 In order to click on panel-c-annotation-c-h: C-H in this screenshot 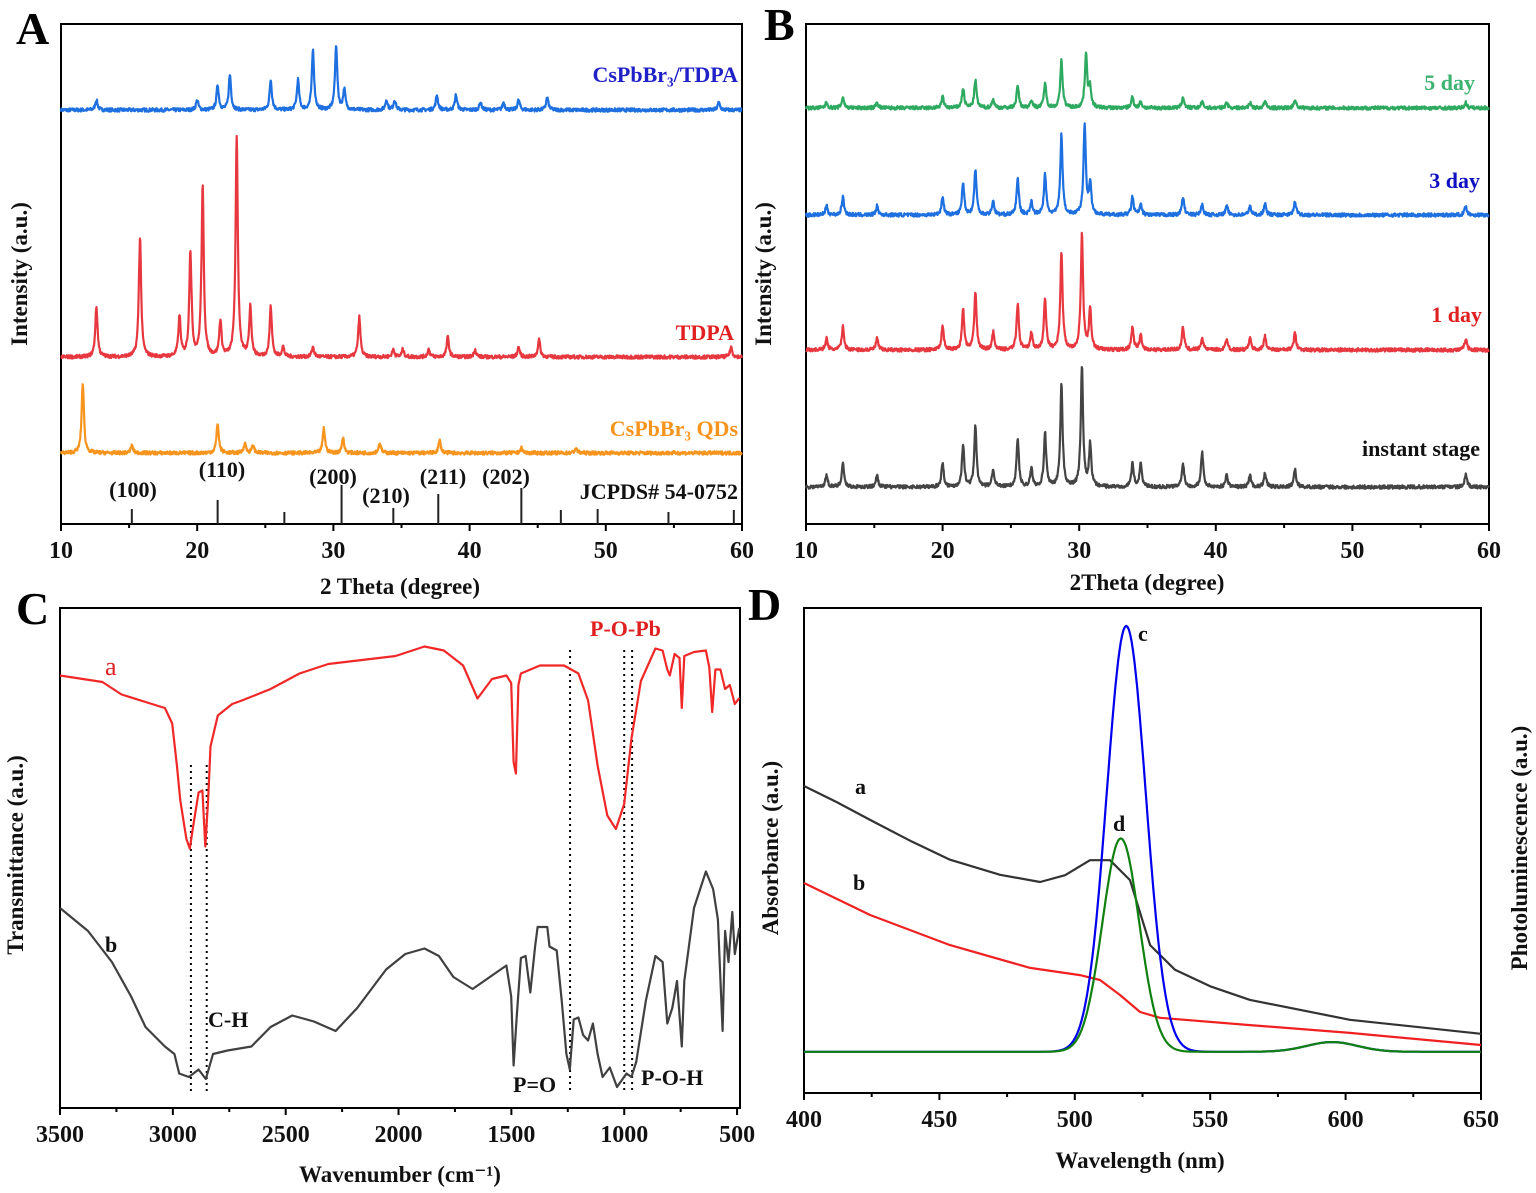, I will do `click(228, 1019)`.